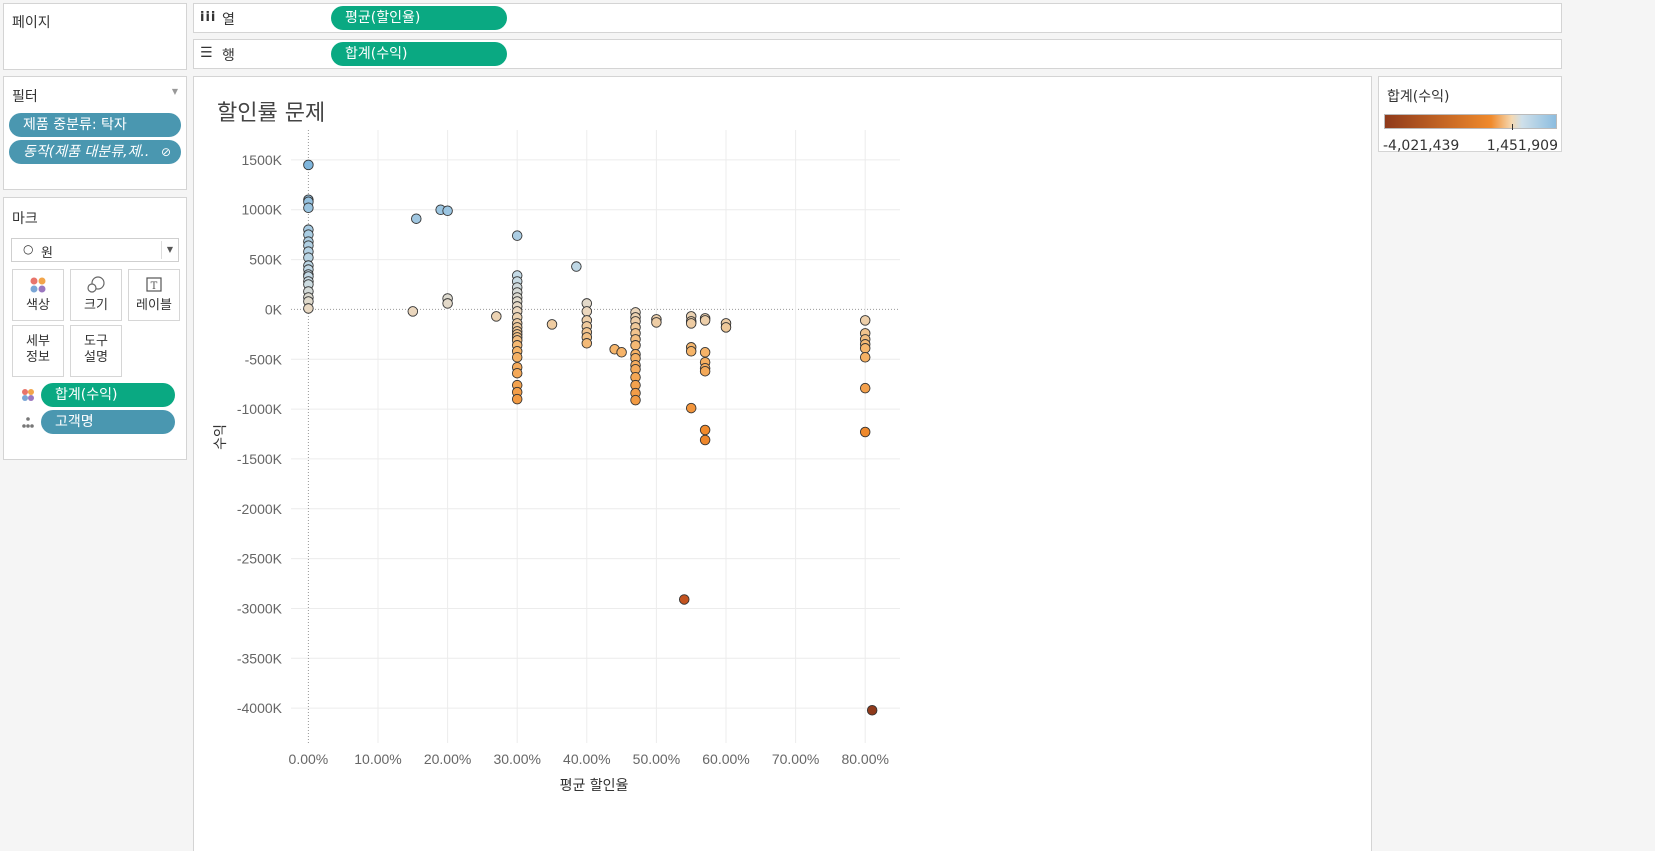 This screenshot has width=1655, height=851. Describe the element at coordinates (28, 425) in the screenshot. I see `detail-icon` at that location.